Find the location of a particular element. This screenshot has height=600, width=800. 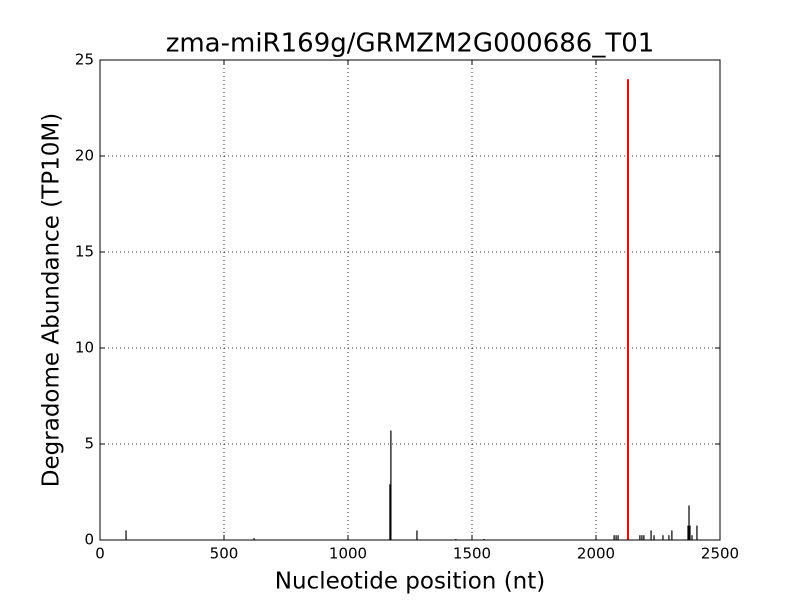

y-tick-label: 15 is located at coordinates (84, 252).